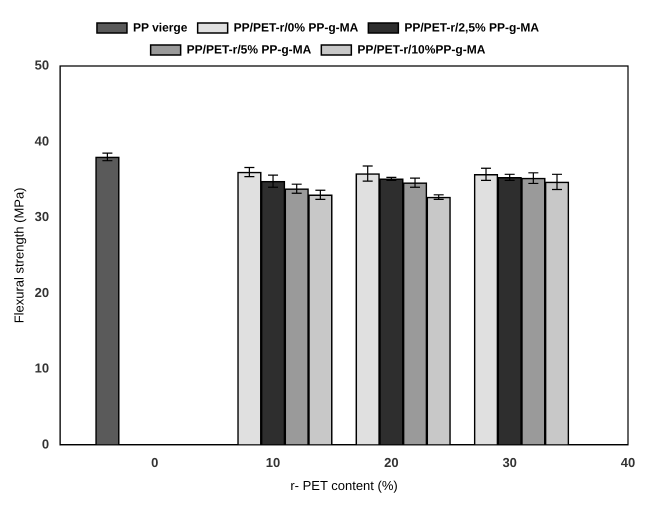 The width and height of the screenshot is (652, 506). I want to click on x-tick-label: 40, so click(628, 462).